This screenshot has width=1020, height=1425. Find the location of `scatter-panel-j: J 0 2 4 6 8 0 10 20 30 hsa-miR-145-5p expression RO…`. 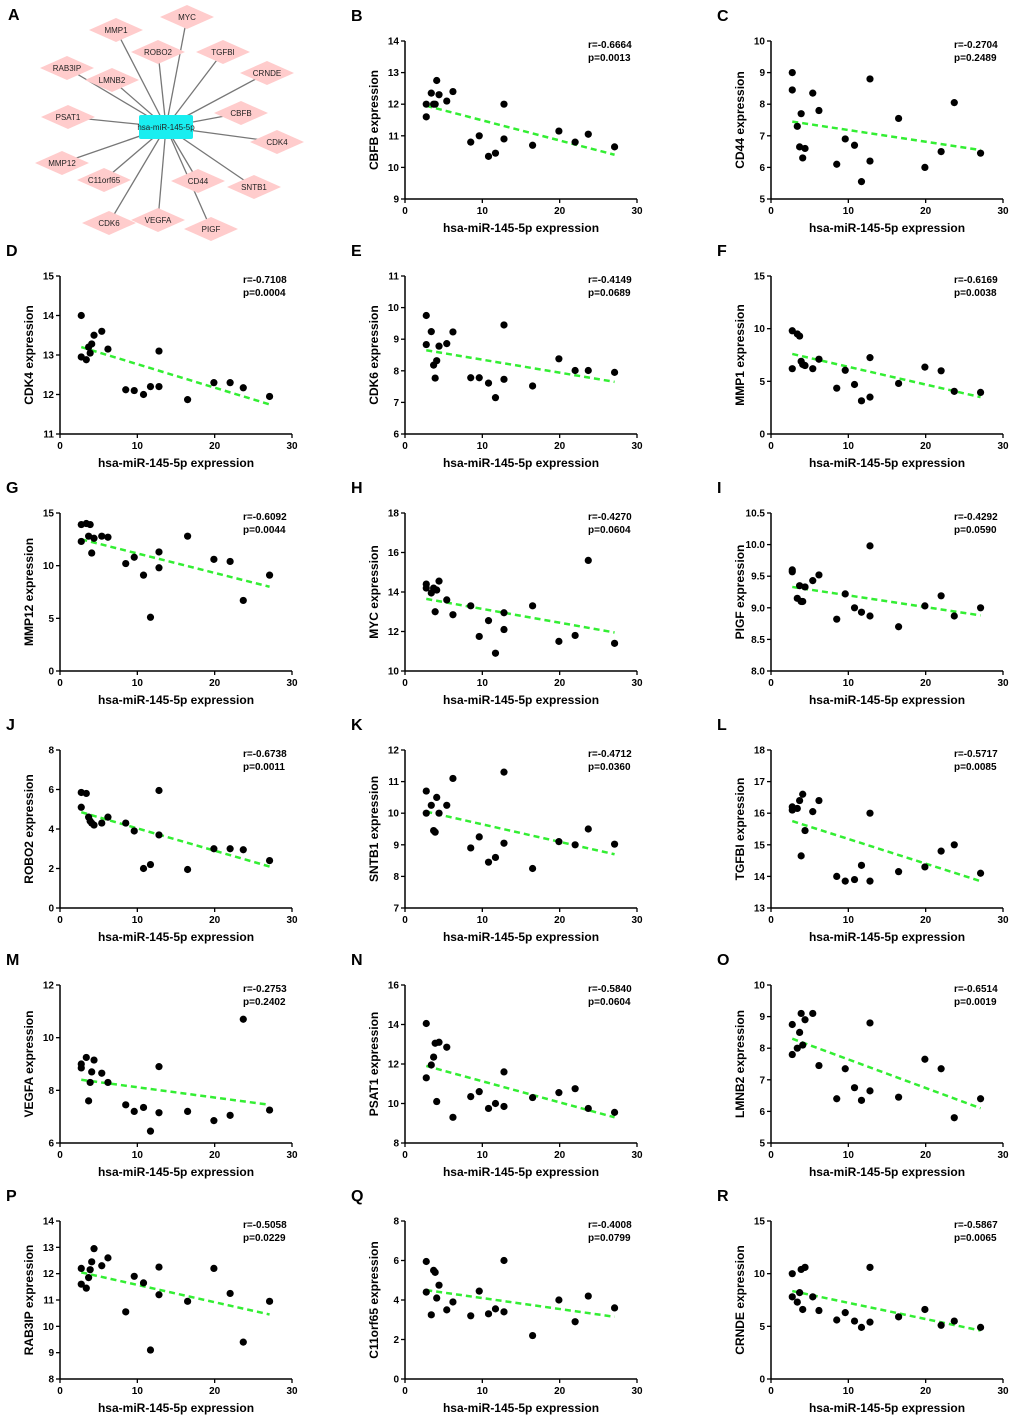

scatter-panel-j: J 0 2 4 6 8 0 10 20 30 hsa-miR-145-5p expression RO… is located at coordinates (152, 830).